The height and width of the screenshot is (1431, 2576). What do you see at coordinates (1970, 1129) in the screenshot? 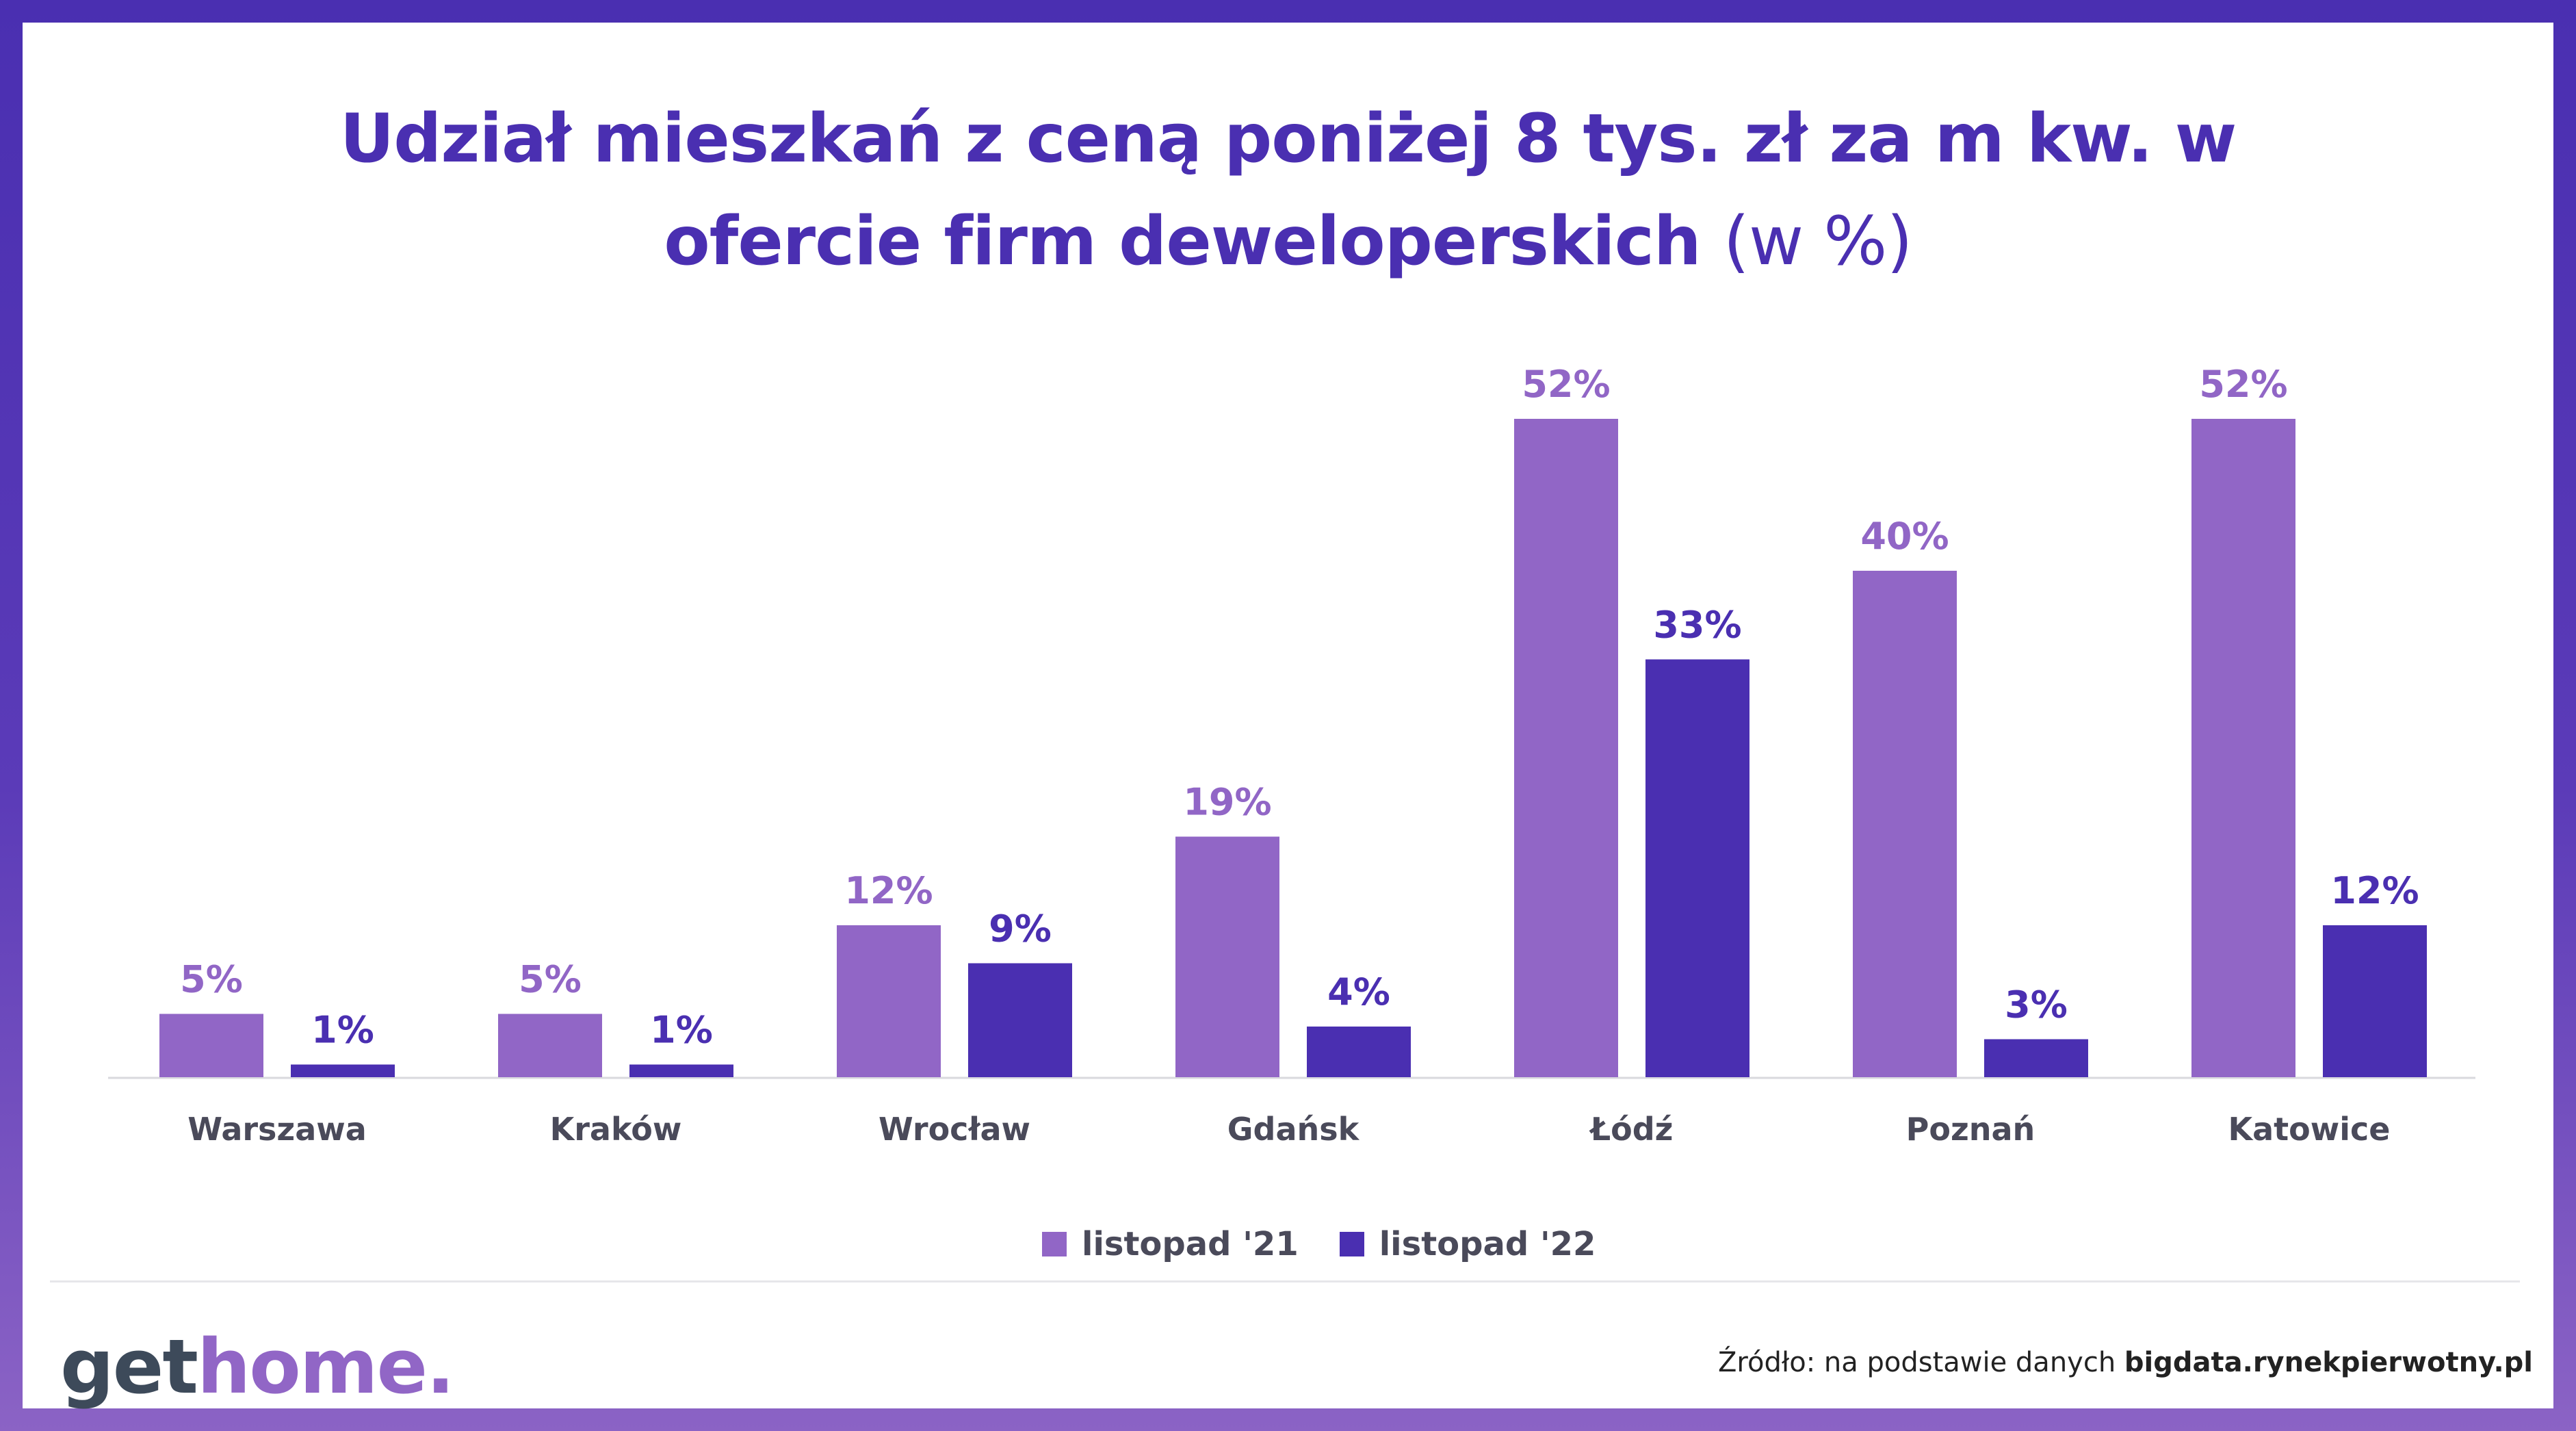
I see `category-label: Poznań` at bounding box center [1970, 1129].